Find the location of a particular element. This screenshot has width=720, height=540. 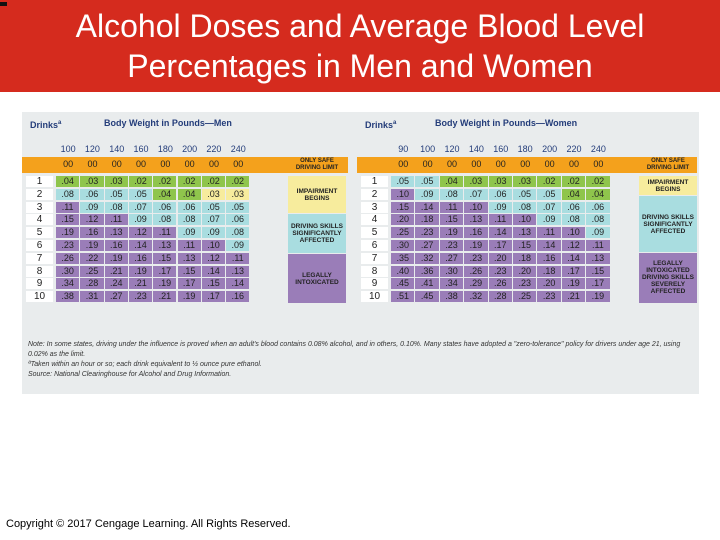

bac-cell: .17 is located at coordinates (573, 271).